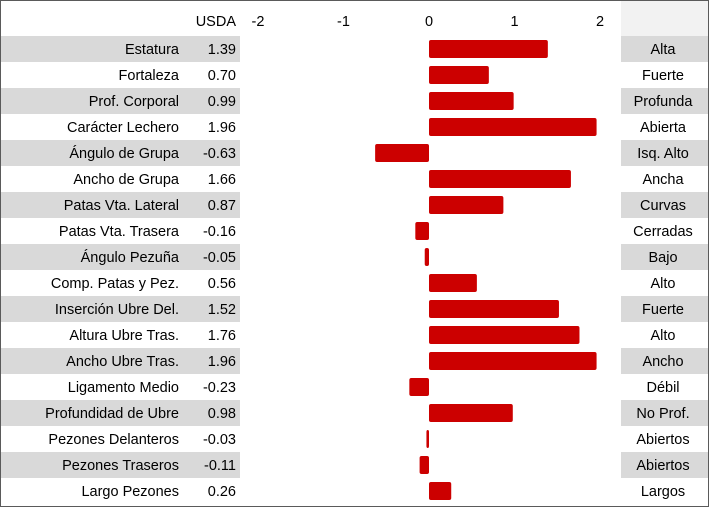  Describe the element at coordinates (126, 180) in the screenshot. I see `trait-label: Ancho de Grupa` at that location.